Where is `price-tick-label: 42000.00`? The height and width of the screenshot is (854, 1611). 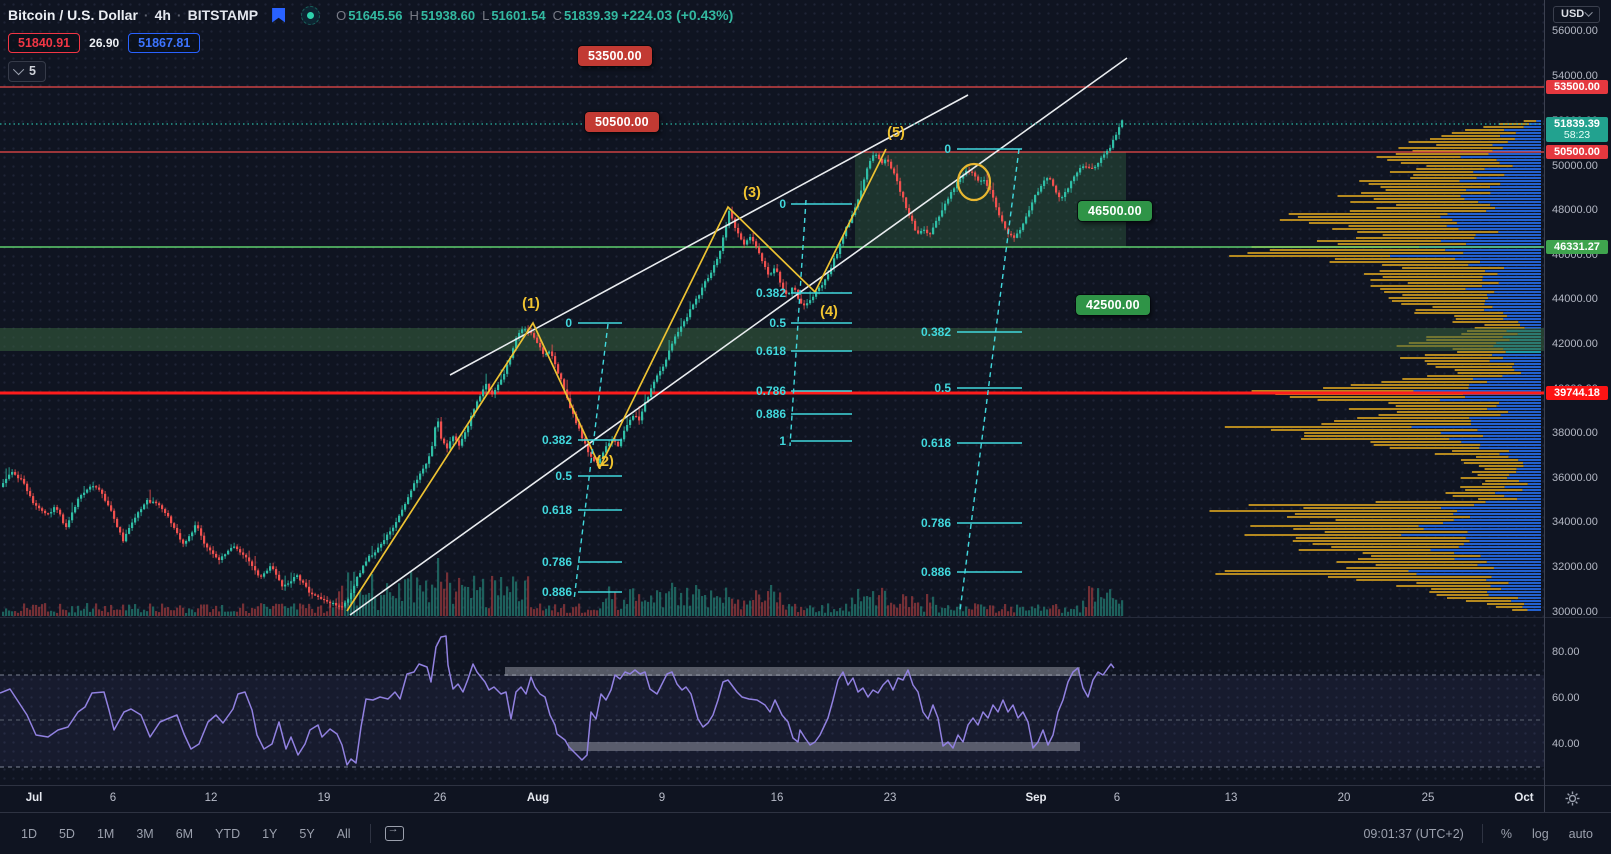 price-tick-label: 42000.00 is located at coordinates (1575, 344).